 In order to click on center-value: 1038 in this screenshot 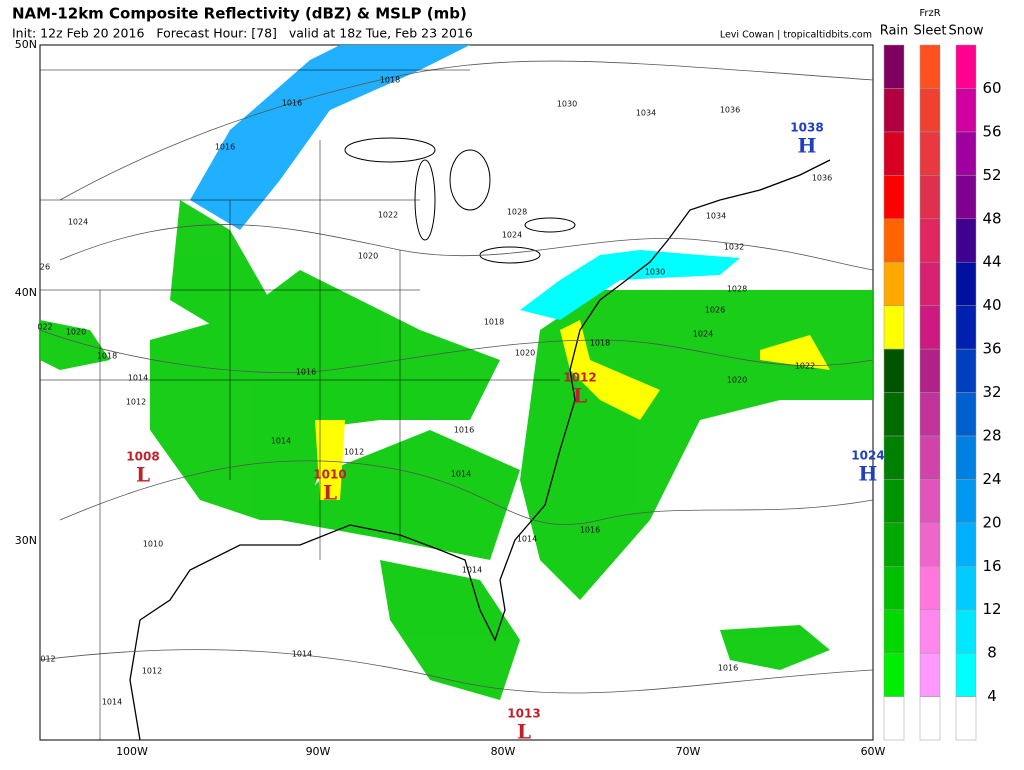, I will do `click(806, 128)`.